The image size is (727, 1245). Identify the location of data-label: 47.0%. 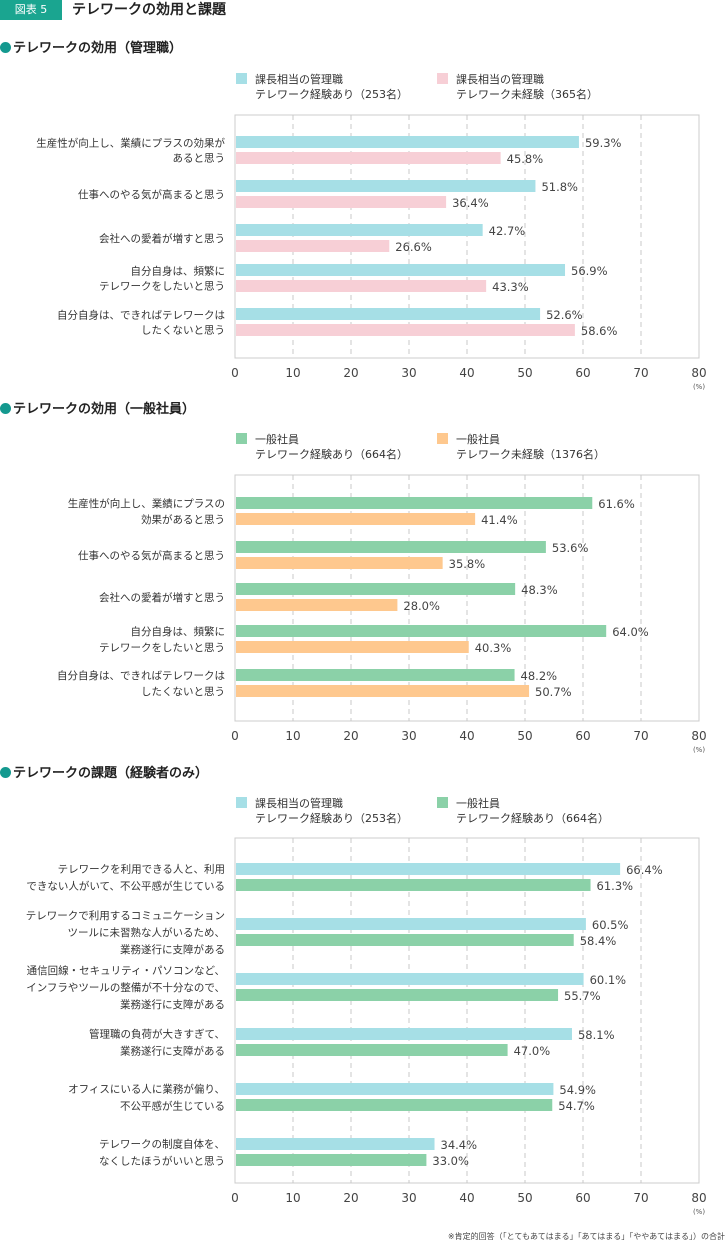
(532, 1051).